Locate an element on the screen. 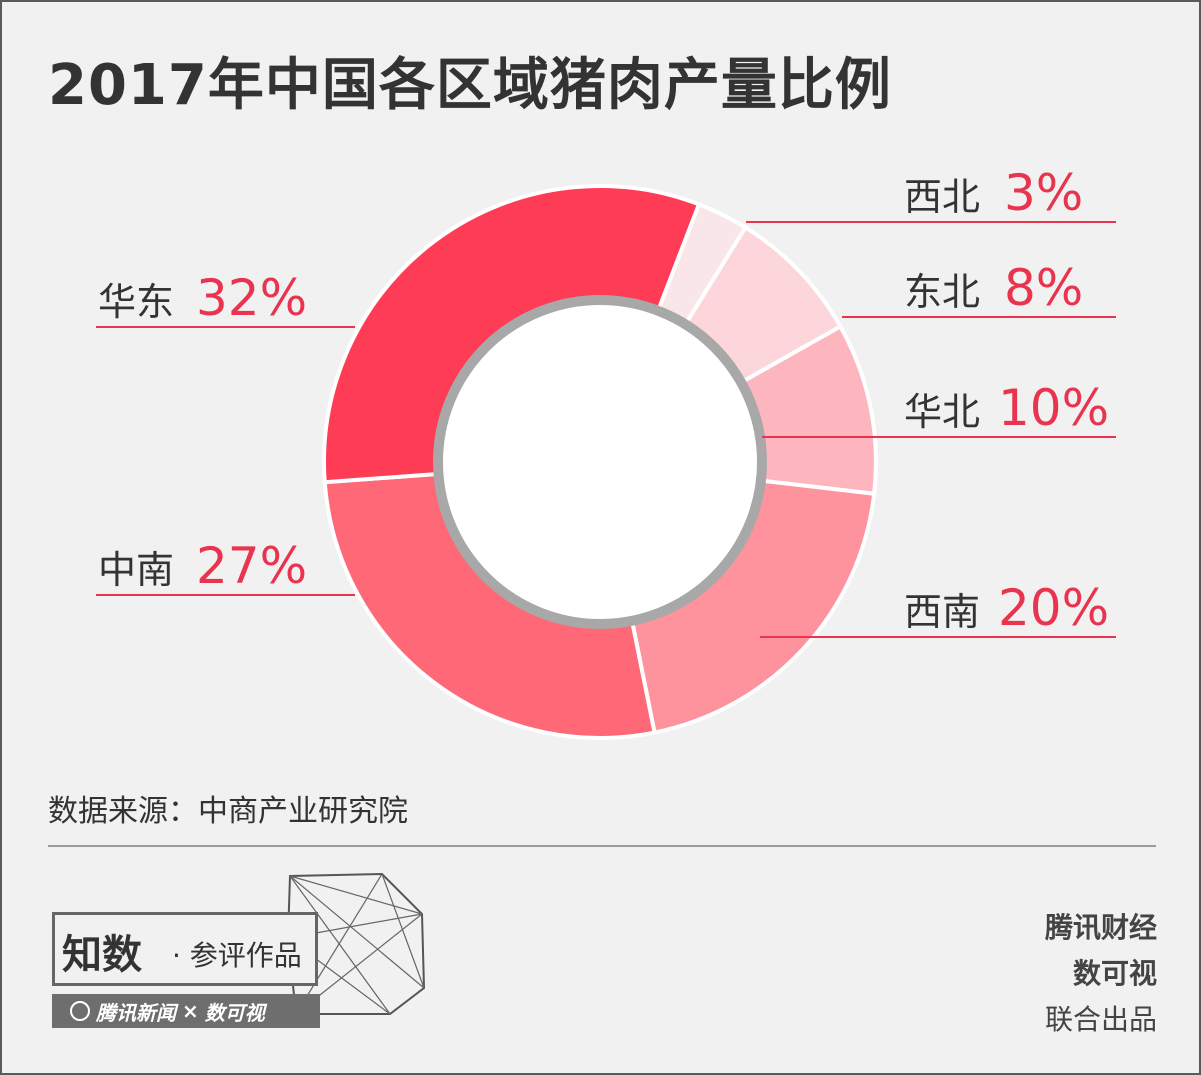 This screenshot has width=1201, height=1075. slice-name-label: 华北 is located at coordinates (942, 412).